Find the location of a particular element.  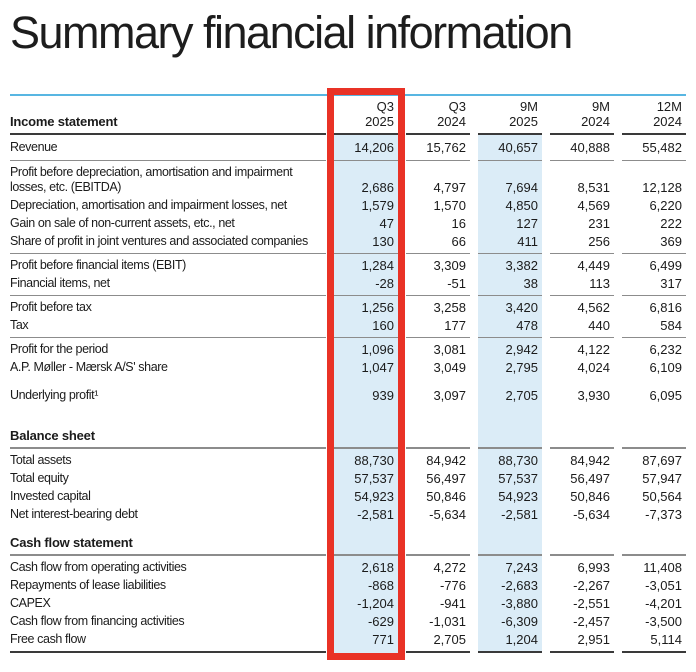

value-cell: 12,128 is located at coordinates (662, 187).